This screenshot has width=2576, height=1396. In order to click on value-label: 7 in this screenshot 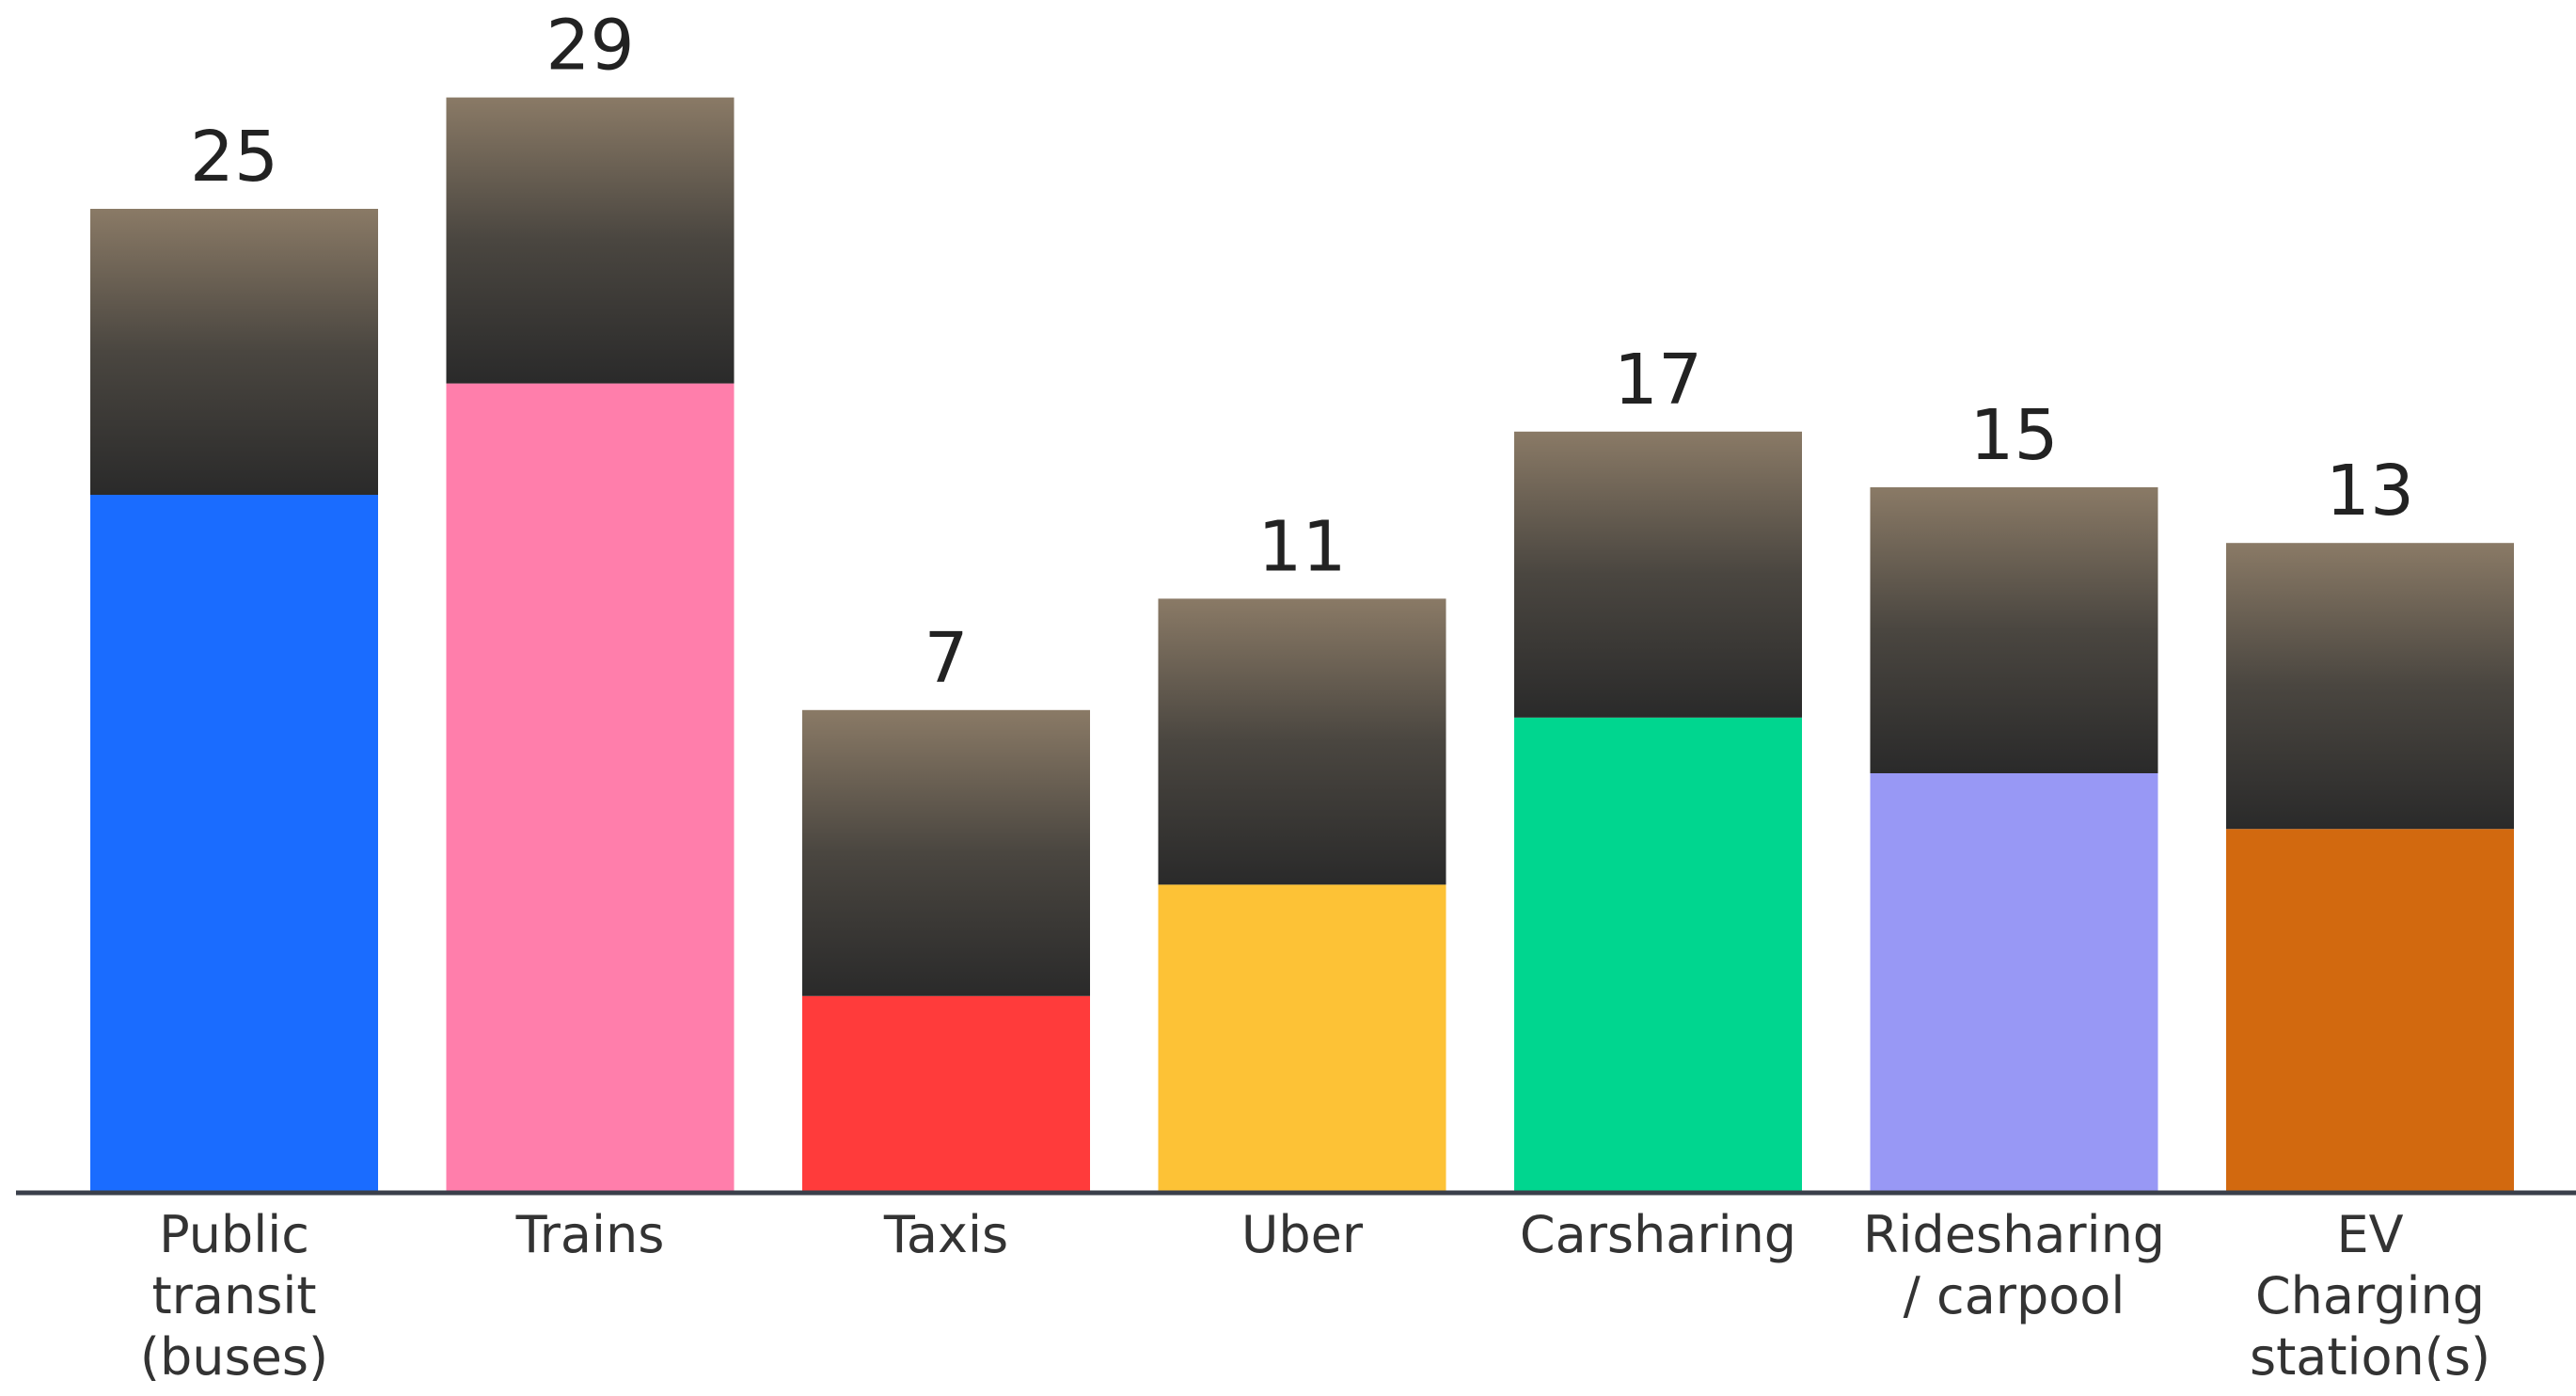, I will do `click(946, 658)`.